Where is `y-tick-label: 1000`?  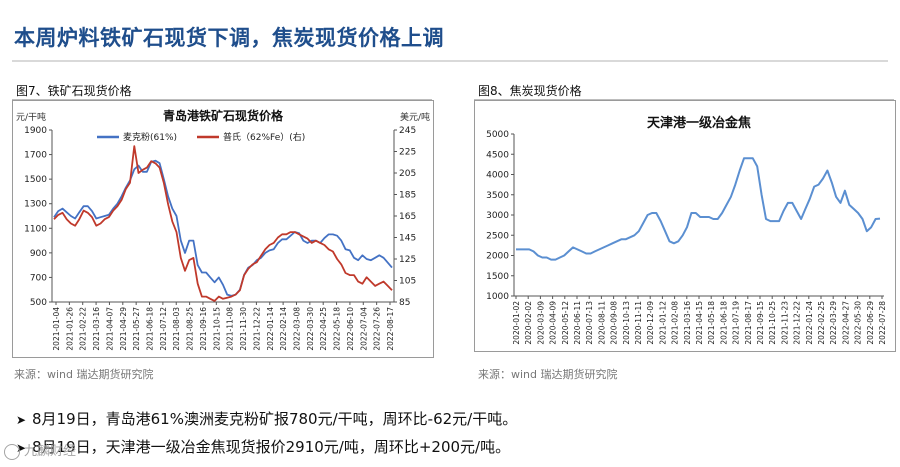 y-tick-label: 1000 is located at coordinates (497, 297).